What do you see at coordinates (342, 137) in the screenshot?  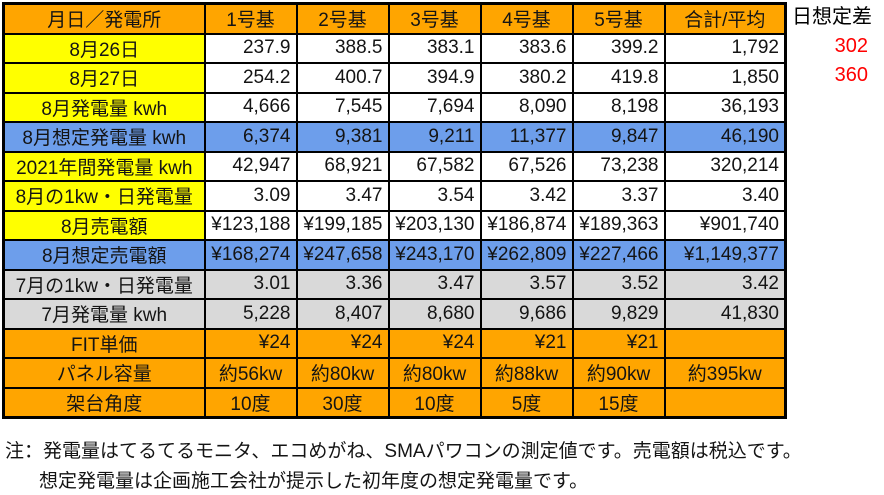 I see `data-cell: 9,381` at bounding box center [342, 137].